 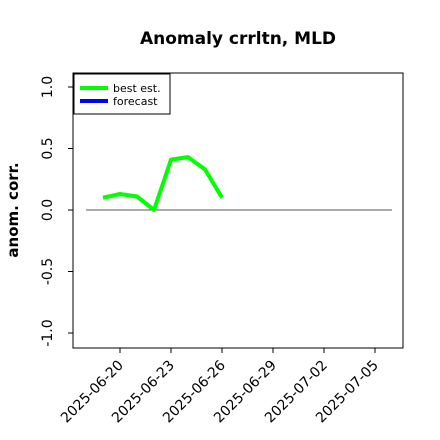 What do you see at coordinates (48, 271) in the screenshot?
I see `y-tick-label: -0.5` at bounding box center [48, 271].